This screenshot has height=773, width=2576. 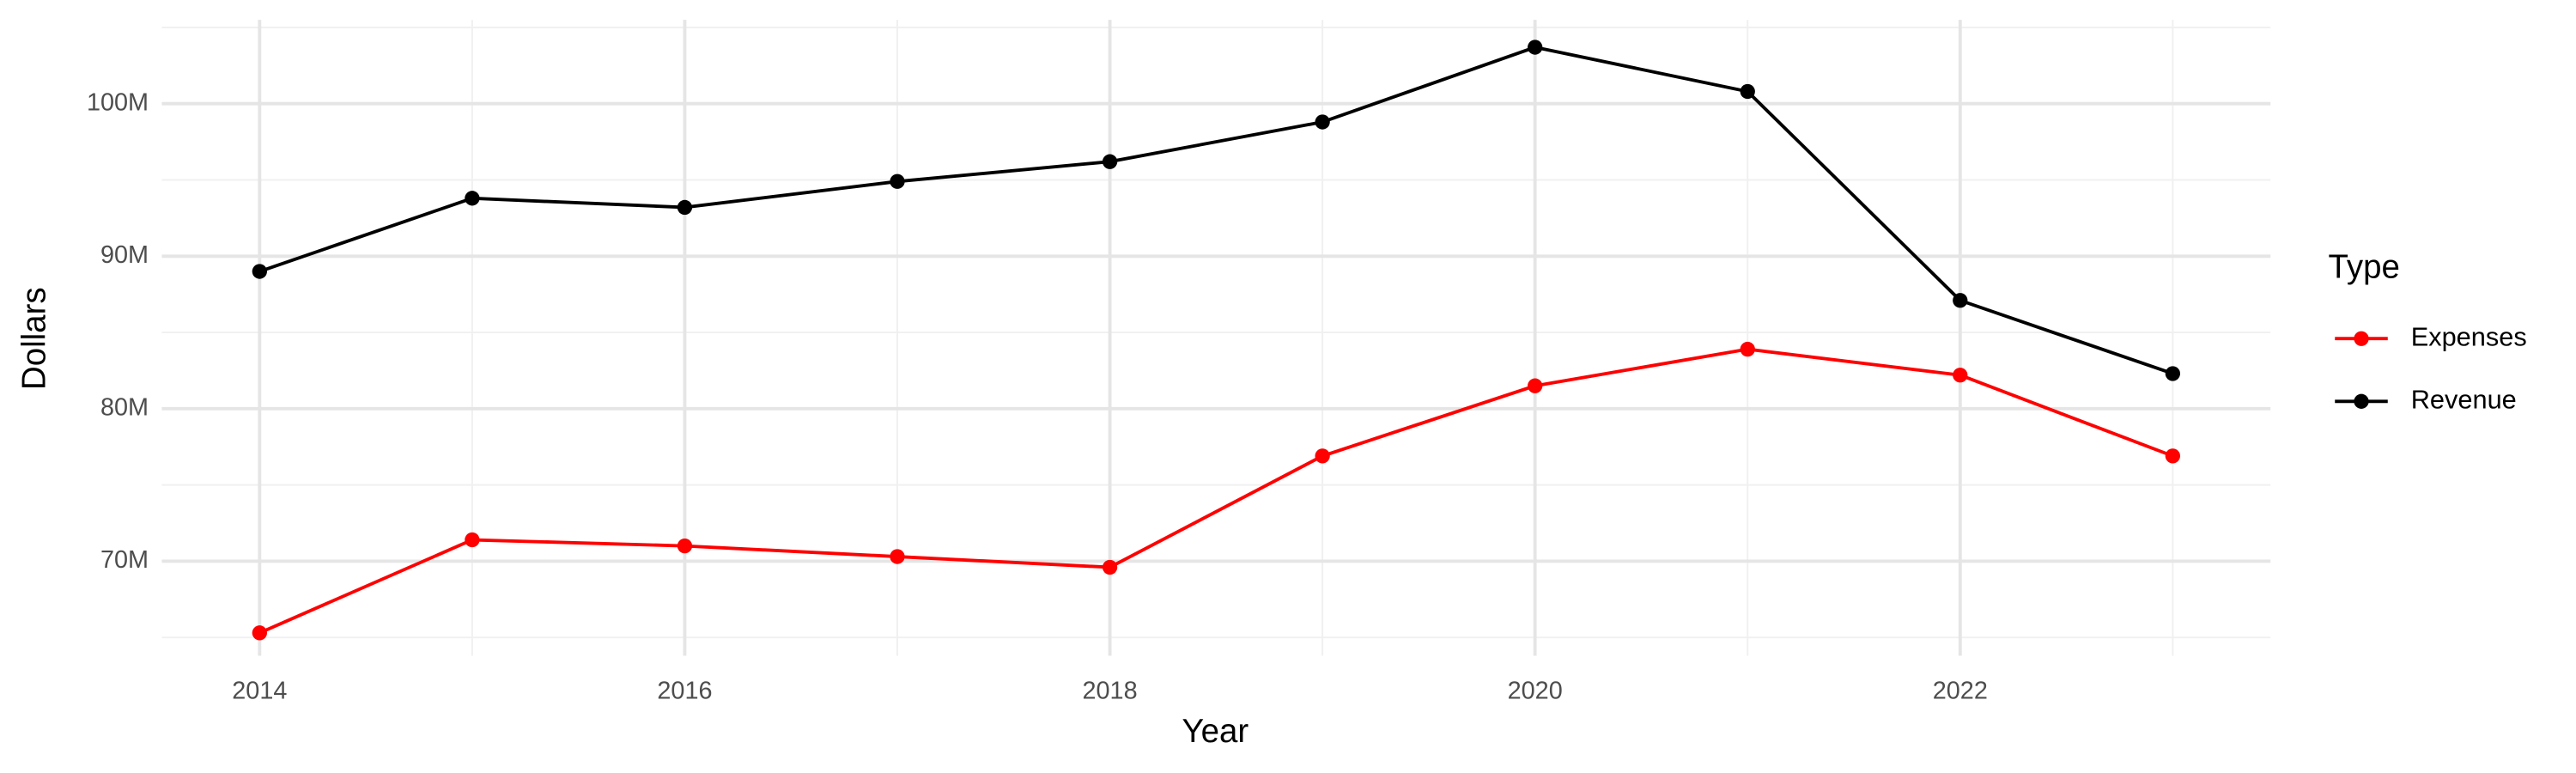 I want to click on legend-title: Type, so click(x=2364, y=267).